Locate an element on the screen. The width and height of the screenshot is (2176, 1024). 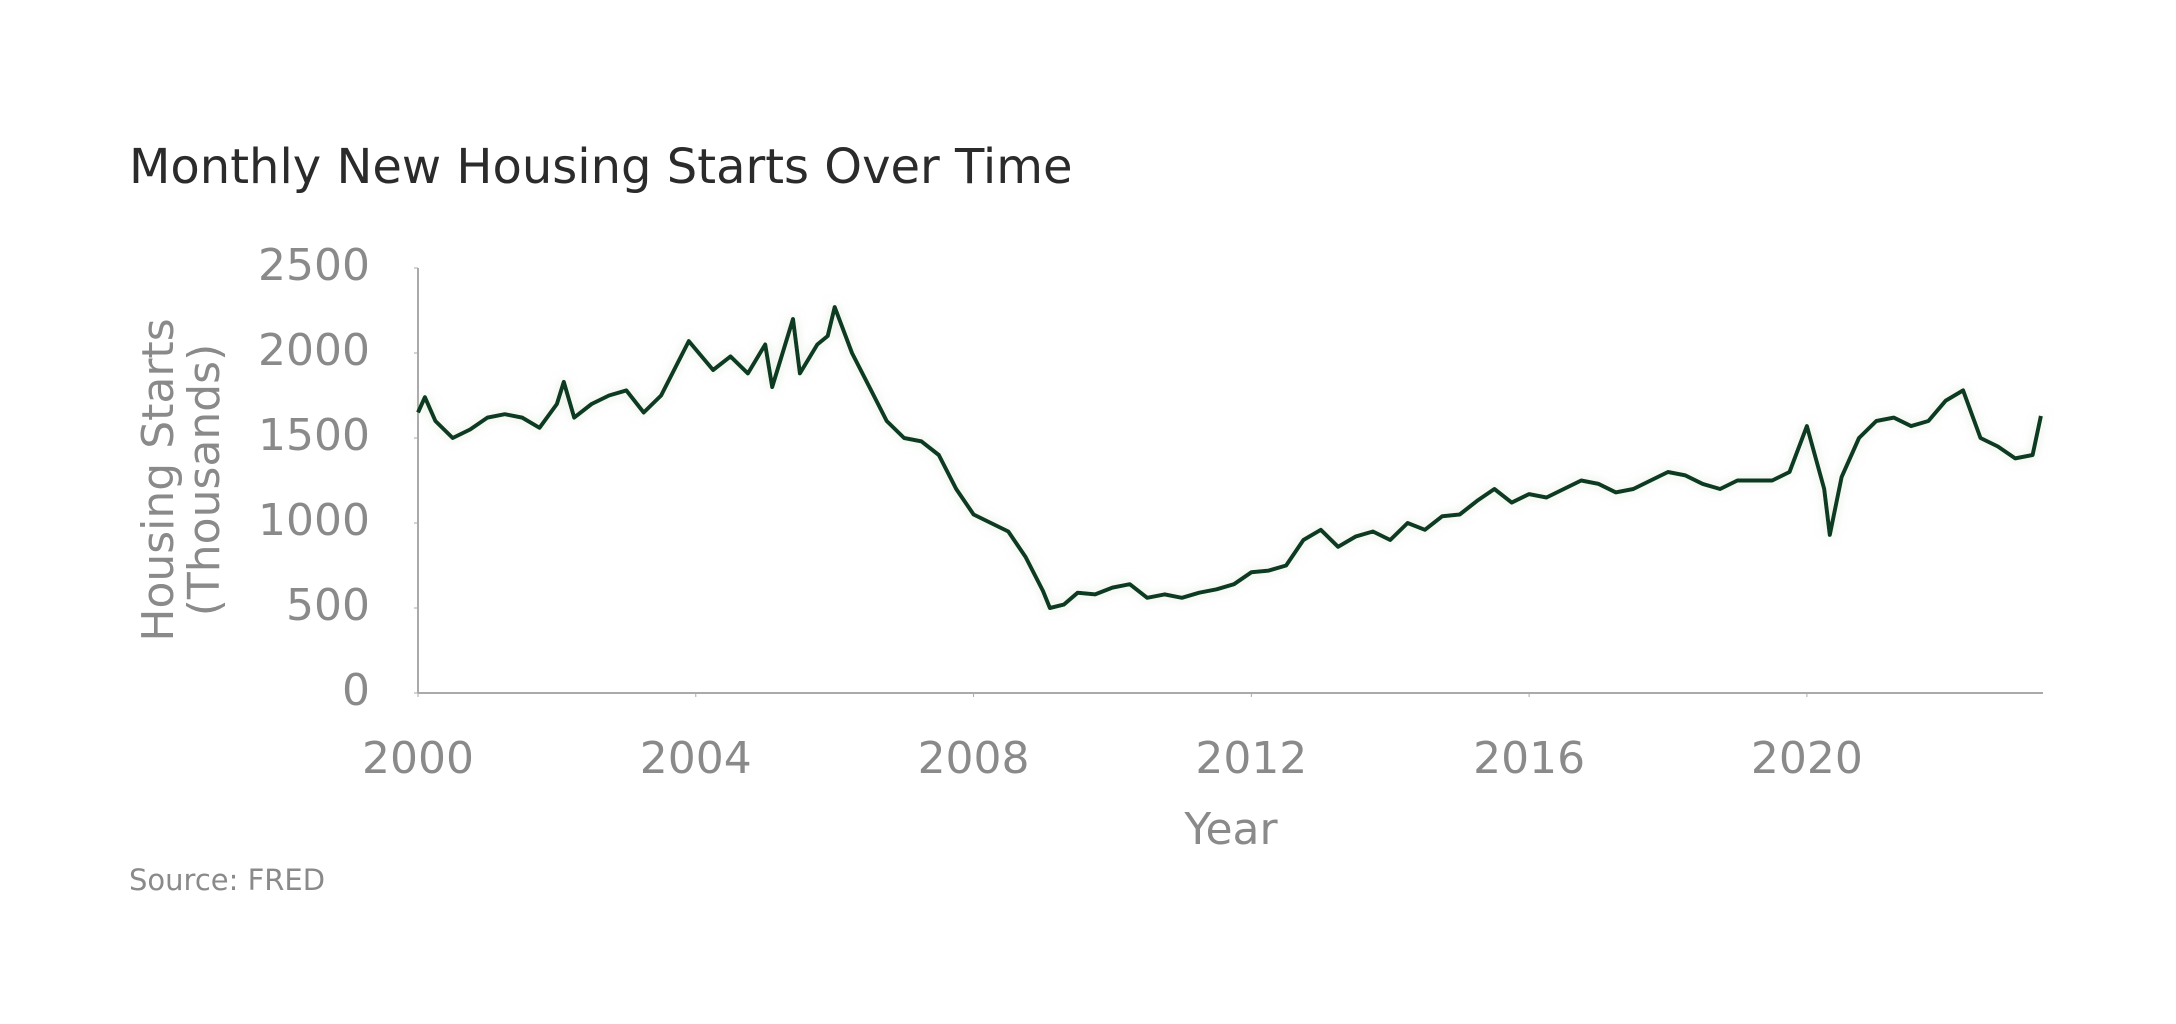
y-tick-label: 1000 is located at coordinates (314, 520).